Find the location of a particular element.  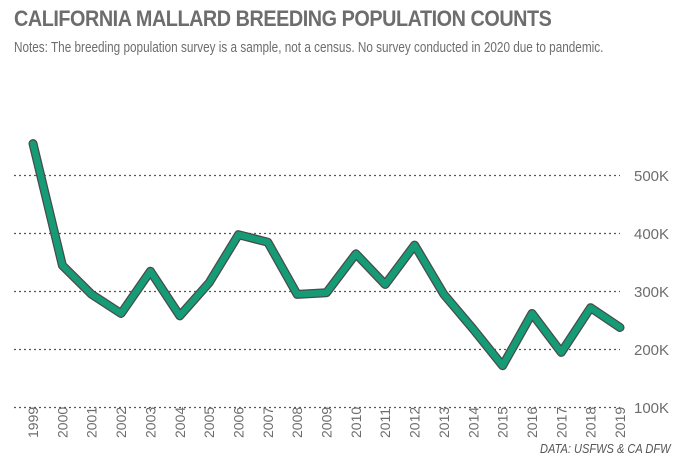

y-tick-label: 300K is located at coordinates (651, 292).